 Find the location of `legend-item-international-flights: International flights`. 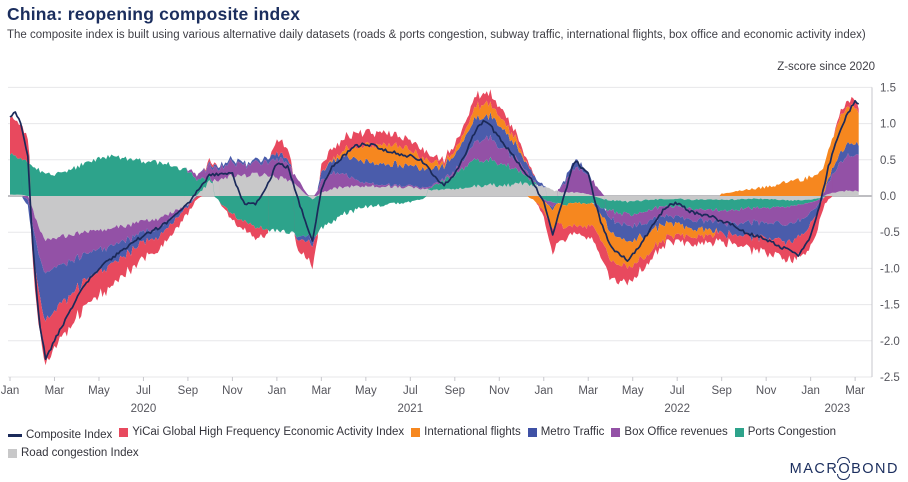

legend-item-international-flights: International flights is located at coordinates (466, 432).